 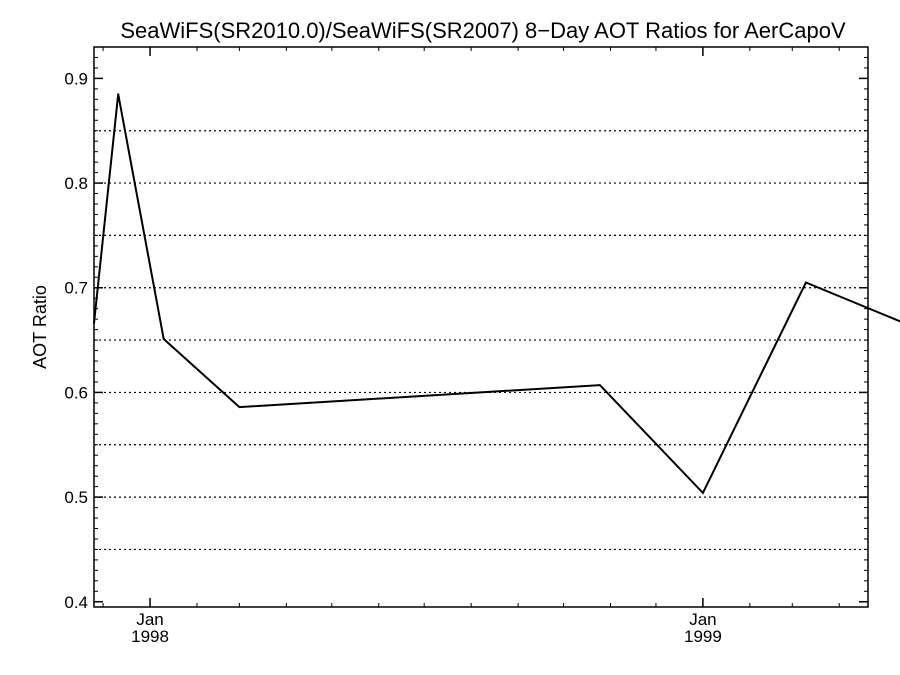 I want to click on x-tick-label-year: 1999, so click(x=703, y=636).